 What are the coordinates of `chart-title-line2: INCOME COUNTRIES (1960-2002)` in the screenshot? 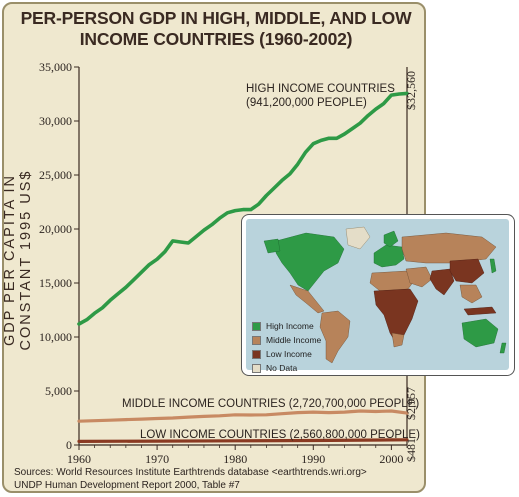 It's located at (216, 39).